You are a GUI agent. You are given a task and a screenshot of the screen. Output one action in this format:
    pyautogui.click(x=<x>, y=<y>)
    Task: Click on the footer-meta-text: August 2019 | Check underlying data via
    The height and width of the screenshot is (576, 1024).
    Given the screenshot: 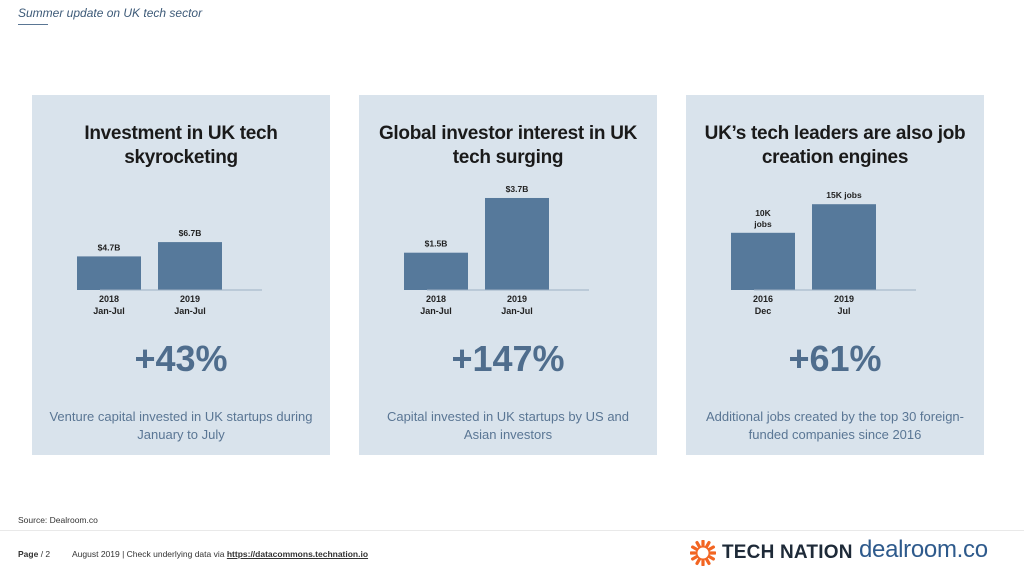 What is the action you would take?
    pyautogui.click(x=149, y=554)
    